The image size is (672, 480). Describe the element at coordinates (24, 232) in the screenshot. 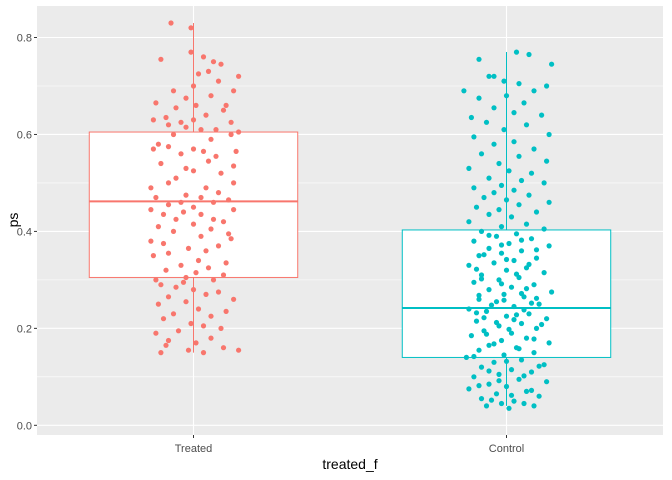

I see `y-tick-label: 0.4` at that location.